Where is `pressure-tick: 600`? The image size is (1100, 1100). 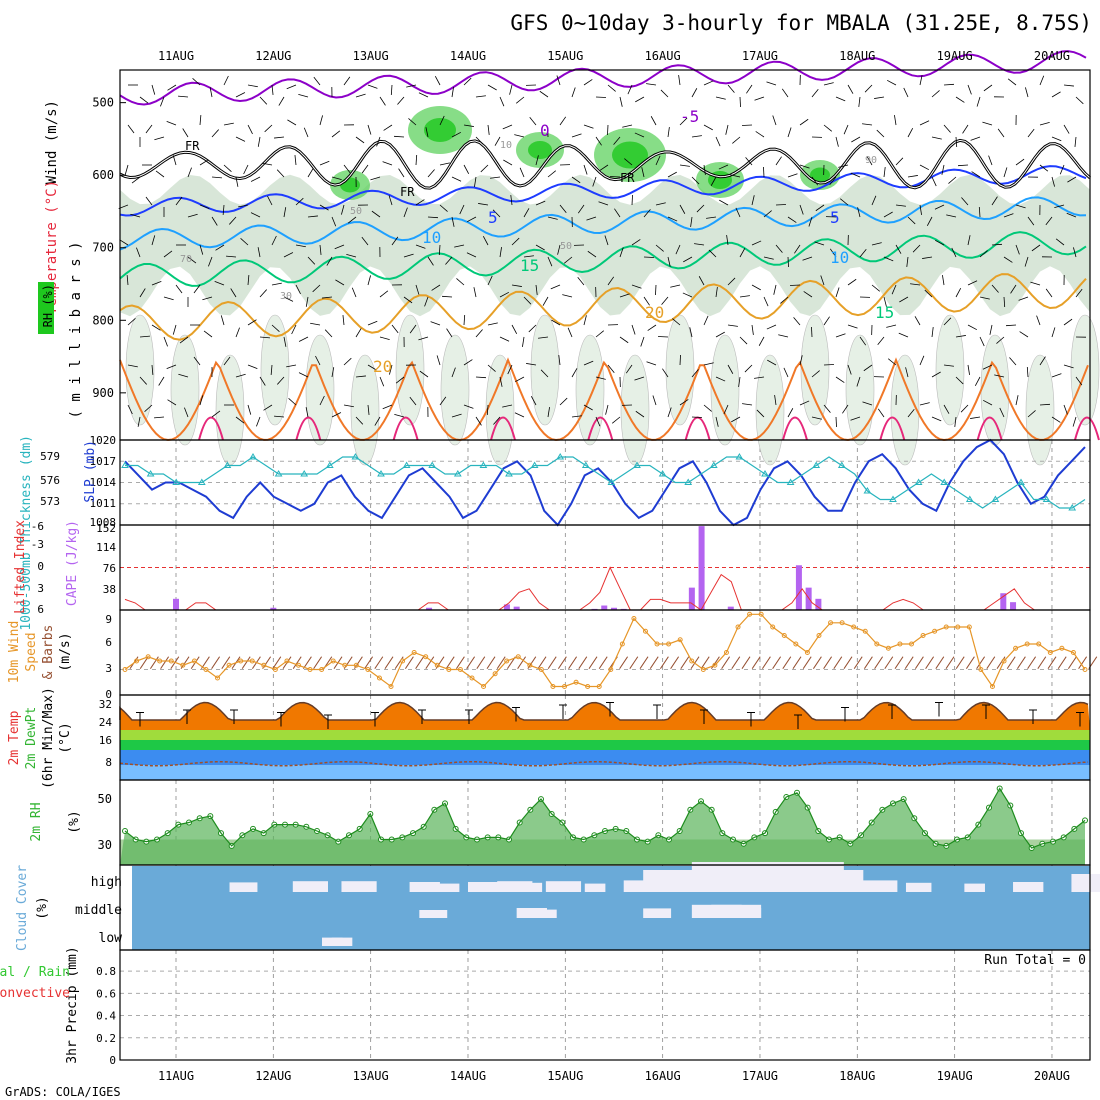
pressure-tick: 600 is located at coordinates (103, 175).